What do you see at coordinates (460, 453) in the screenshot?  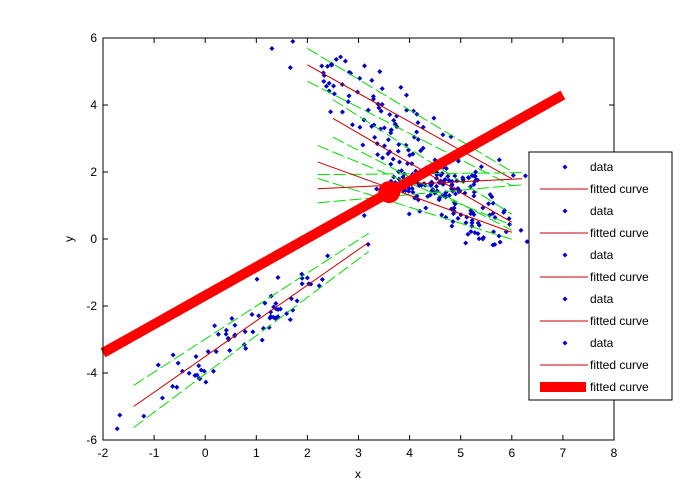 I see `x-tick-label: 5` at bounding box center [460, 453].